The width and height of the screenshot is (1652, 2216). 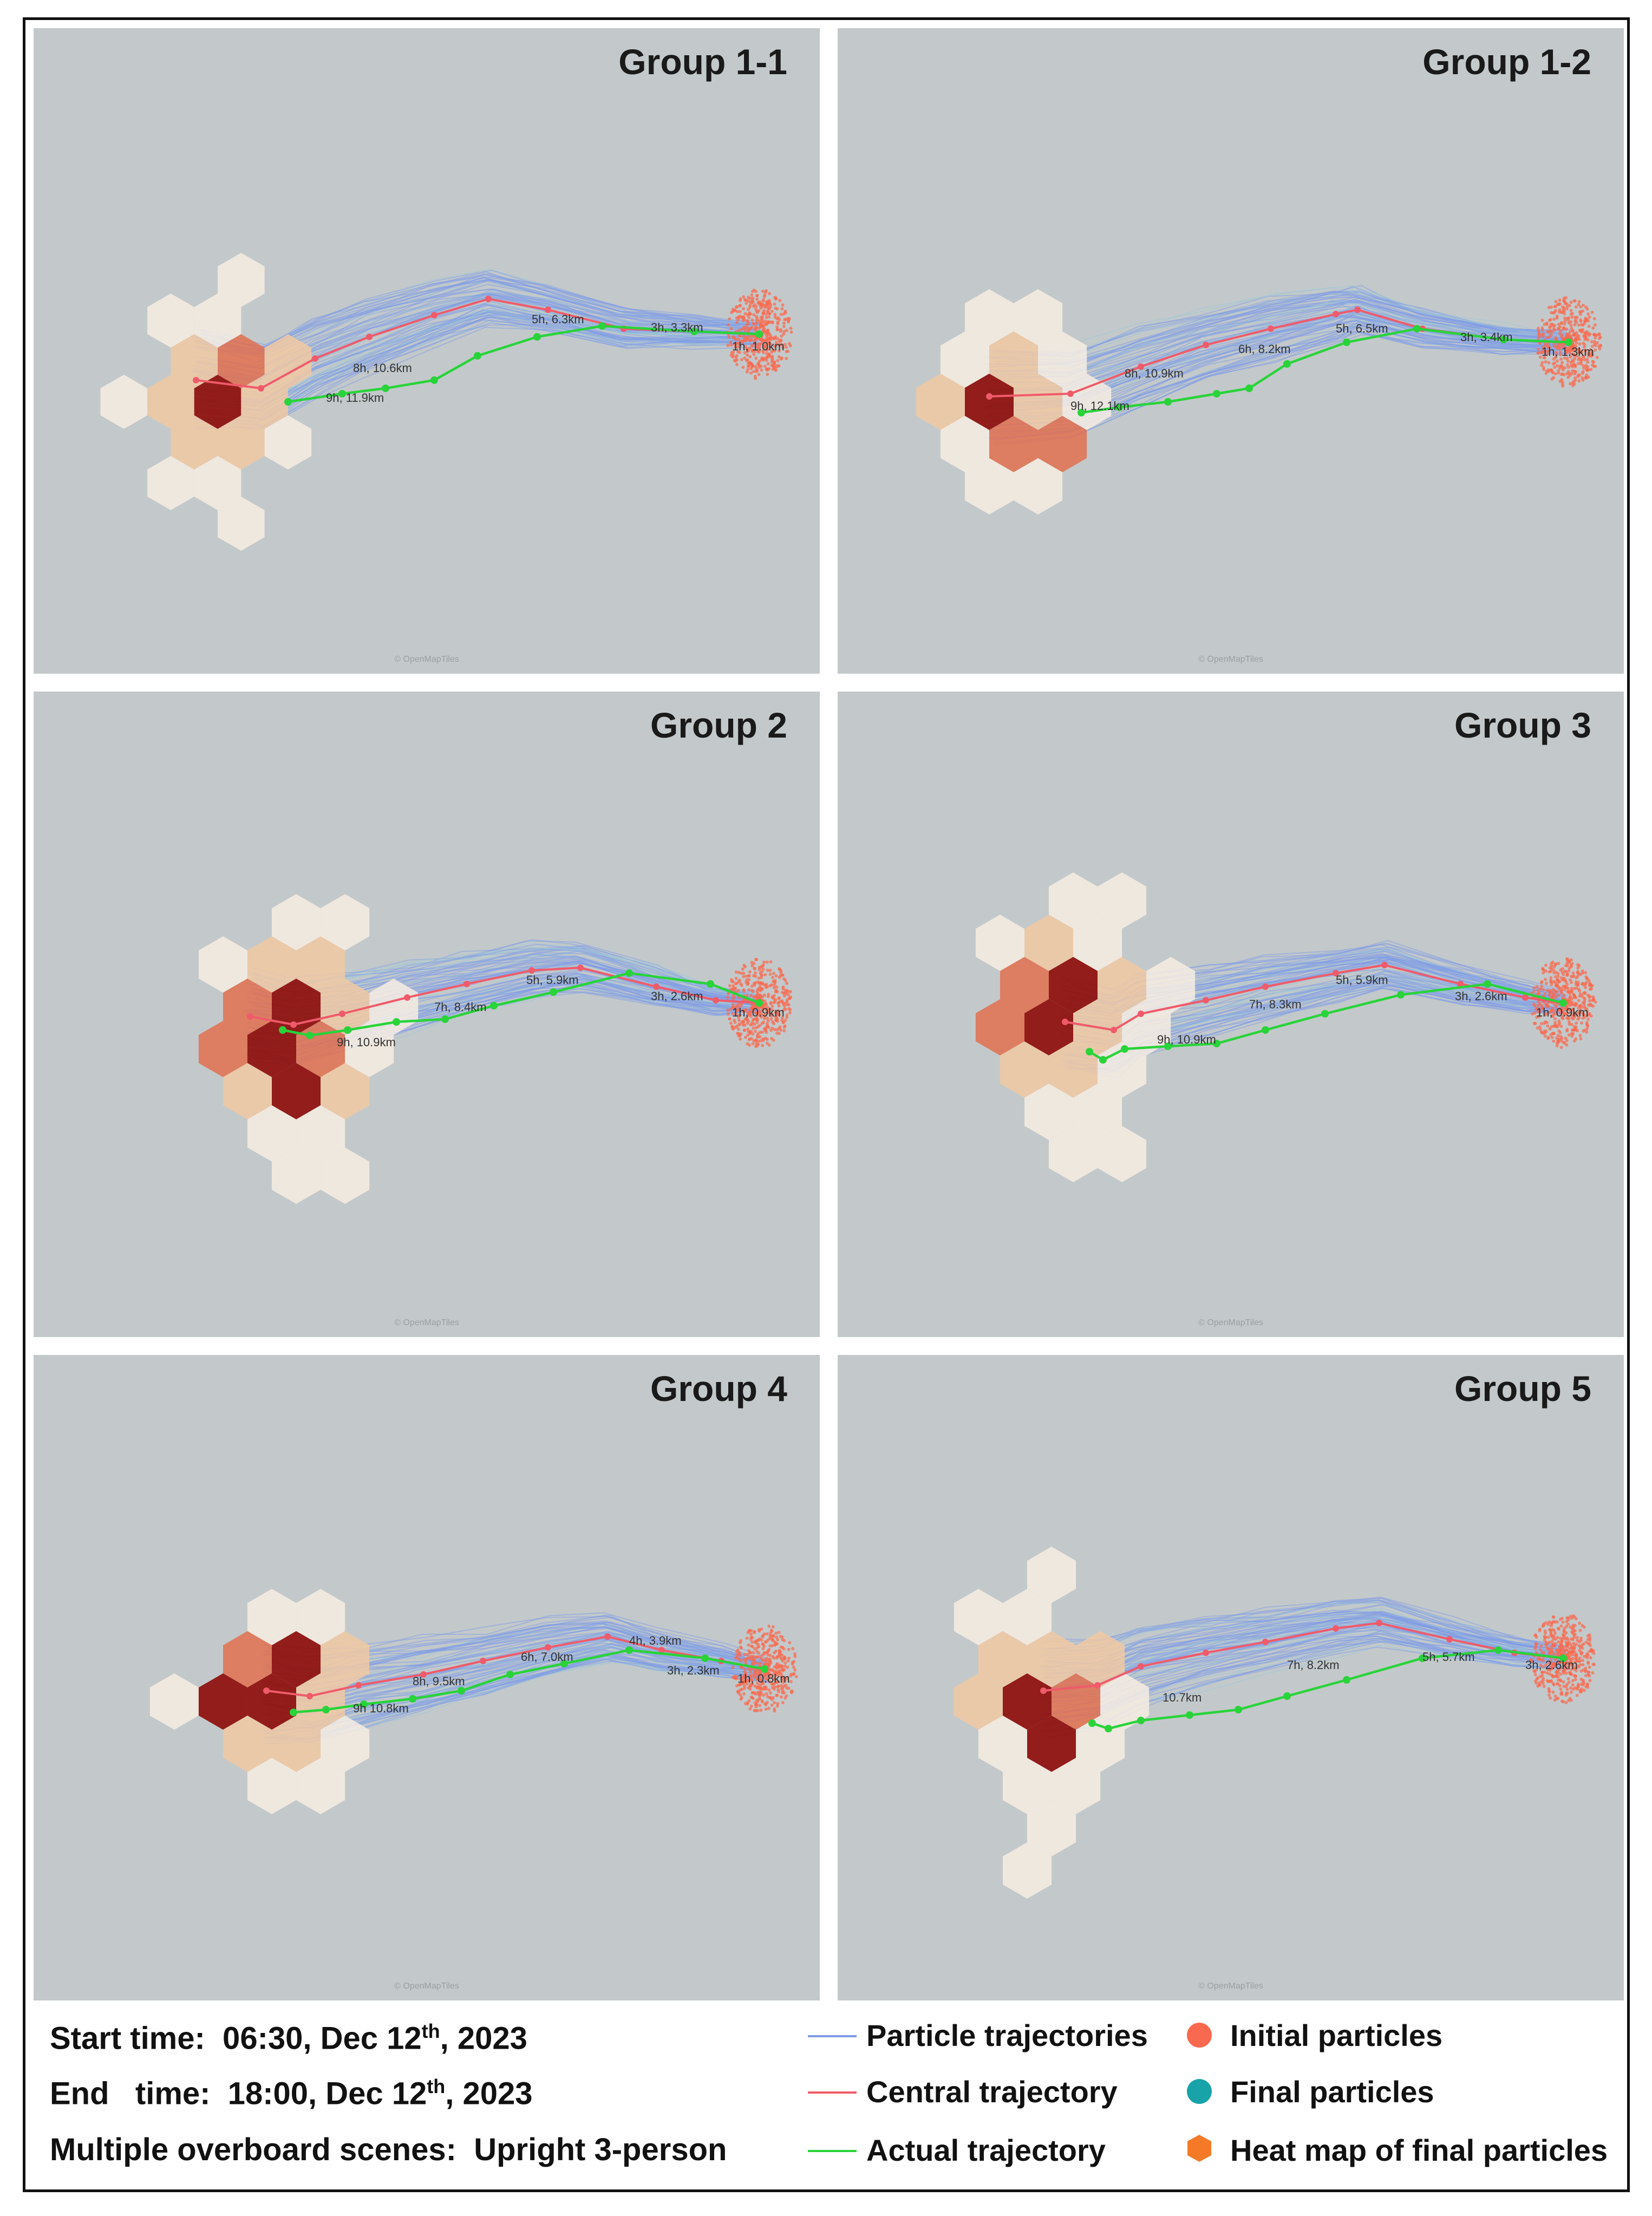 I want to click on panel-title: Group 2, so click(x=718, y=725).